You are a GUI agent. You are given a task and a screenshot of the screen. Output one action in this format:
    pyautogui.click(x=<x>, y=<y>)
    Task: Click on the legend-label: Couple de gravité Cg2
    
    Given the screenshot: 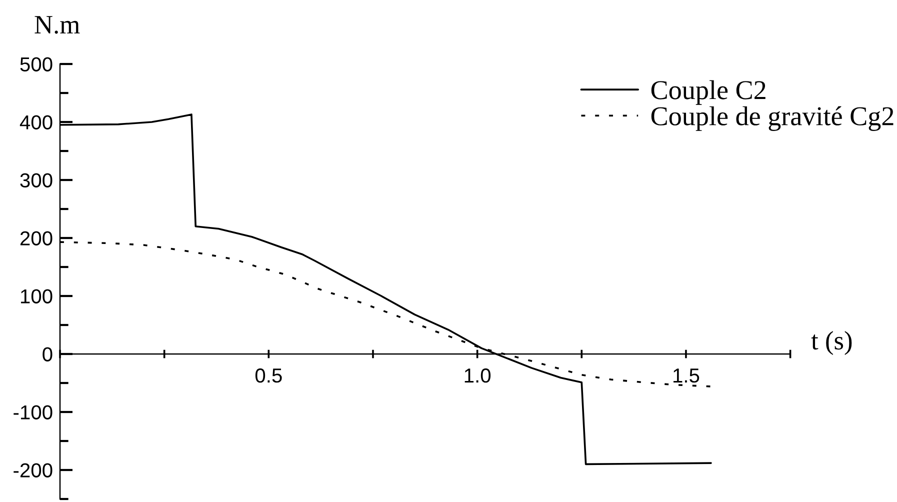 What is the action you would take?
    pyautogui.click(x=772, y=118)
    